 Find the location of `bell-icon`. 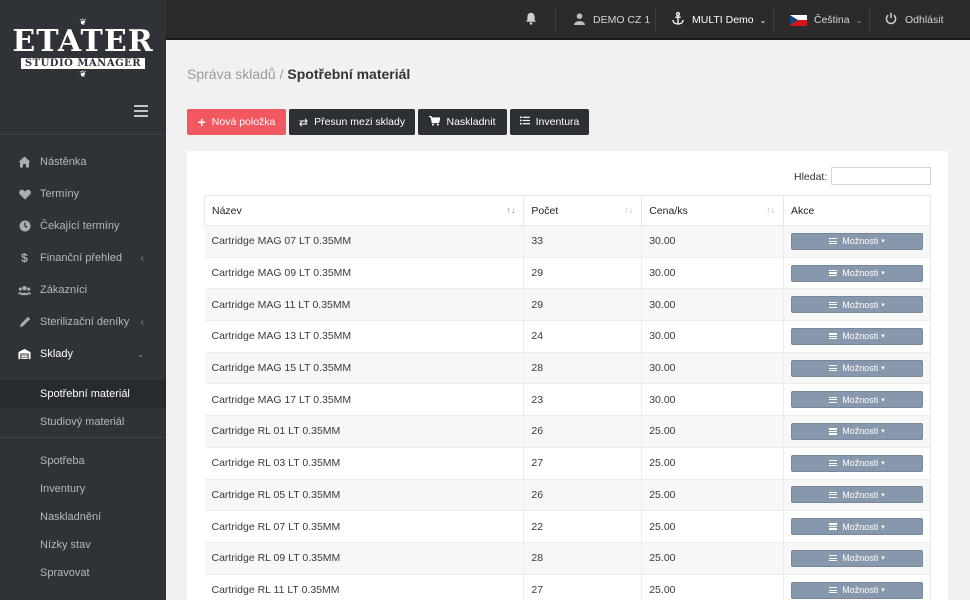

bell-icon is located at coordinates (531, 20).